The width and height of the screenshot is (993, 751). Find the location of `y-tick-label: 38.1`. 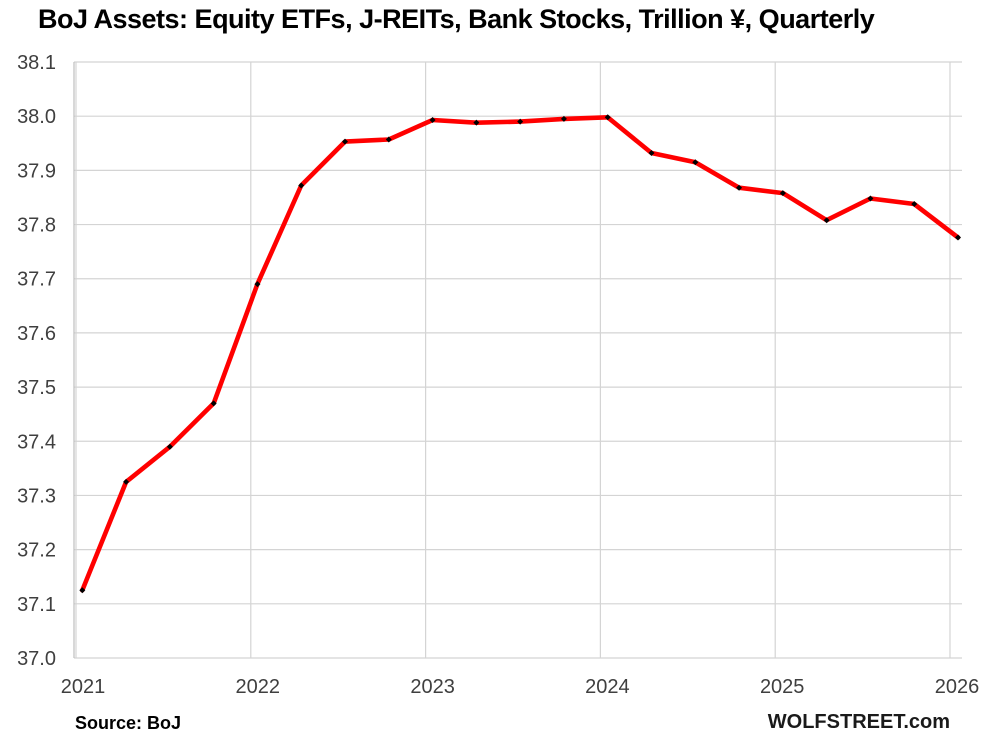

y-tick-label: 38.1 is located at coordinates (36, 63).